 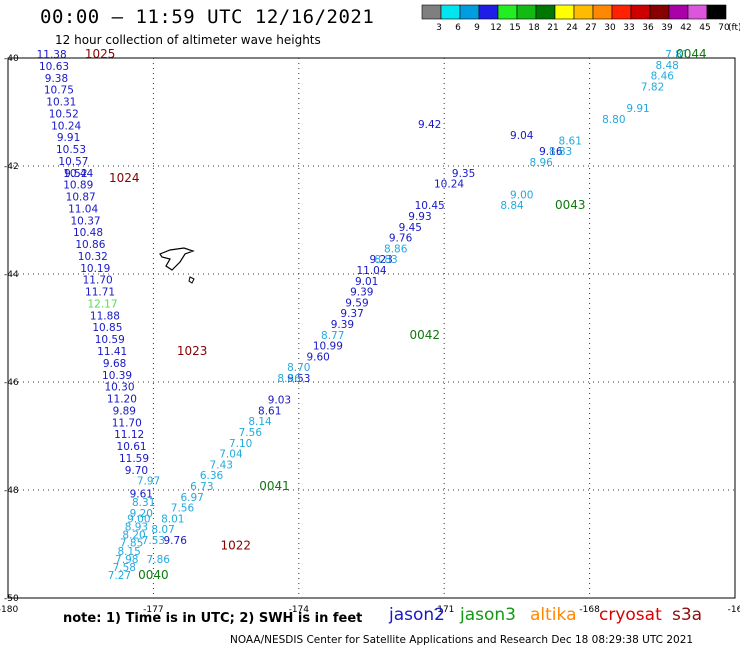 What do you see at coordinates (100, 293) in the screenshot?
I see `wave-height-label: 11.71` at bounding box center [100, 293].